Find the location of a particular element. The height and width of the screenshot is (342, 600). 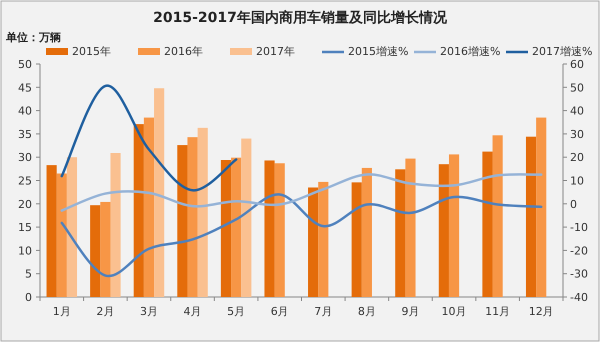

legend-label: 2016年 is located at coordinates (183, 51).